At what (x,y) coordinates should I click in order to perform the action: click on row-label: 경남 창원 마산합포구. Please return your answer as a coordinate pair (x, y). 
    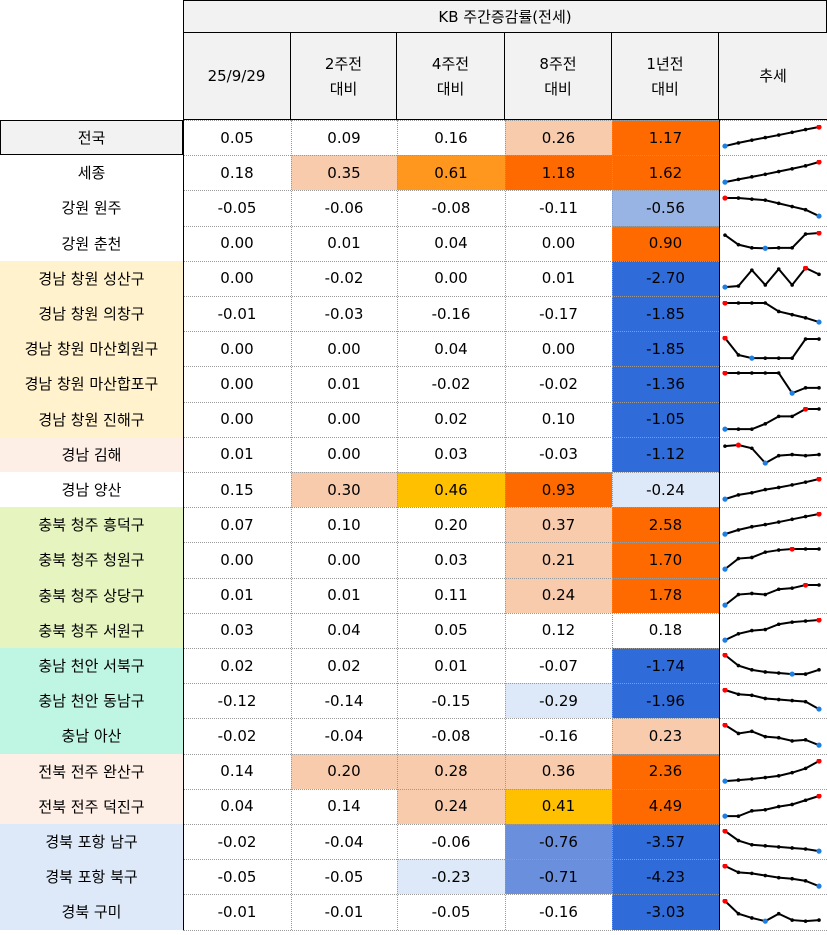
    Looking at the image, I should click on (91, 384).